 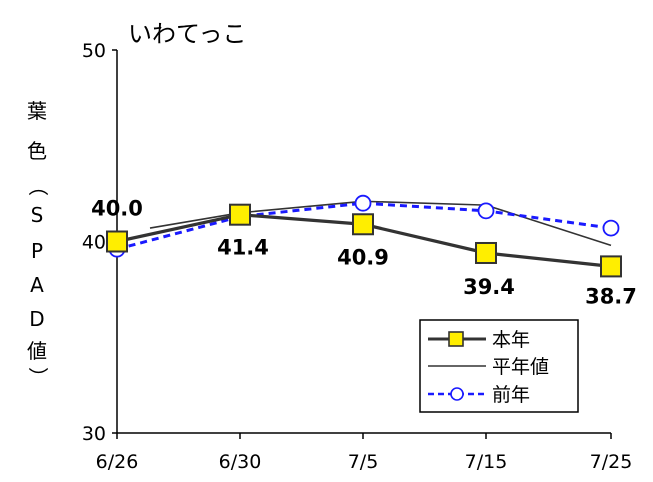 What do you see at coordinates (37, 251) in the screenshot?
I see `y-axis-label-char: P` at bounding box center [37, 251].